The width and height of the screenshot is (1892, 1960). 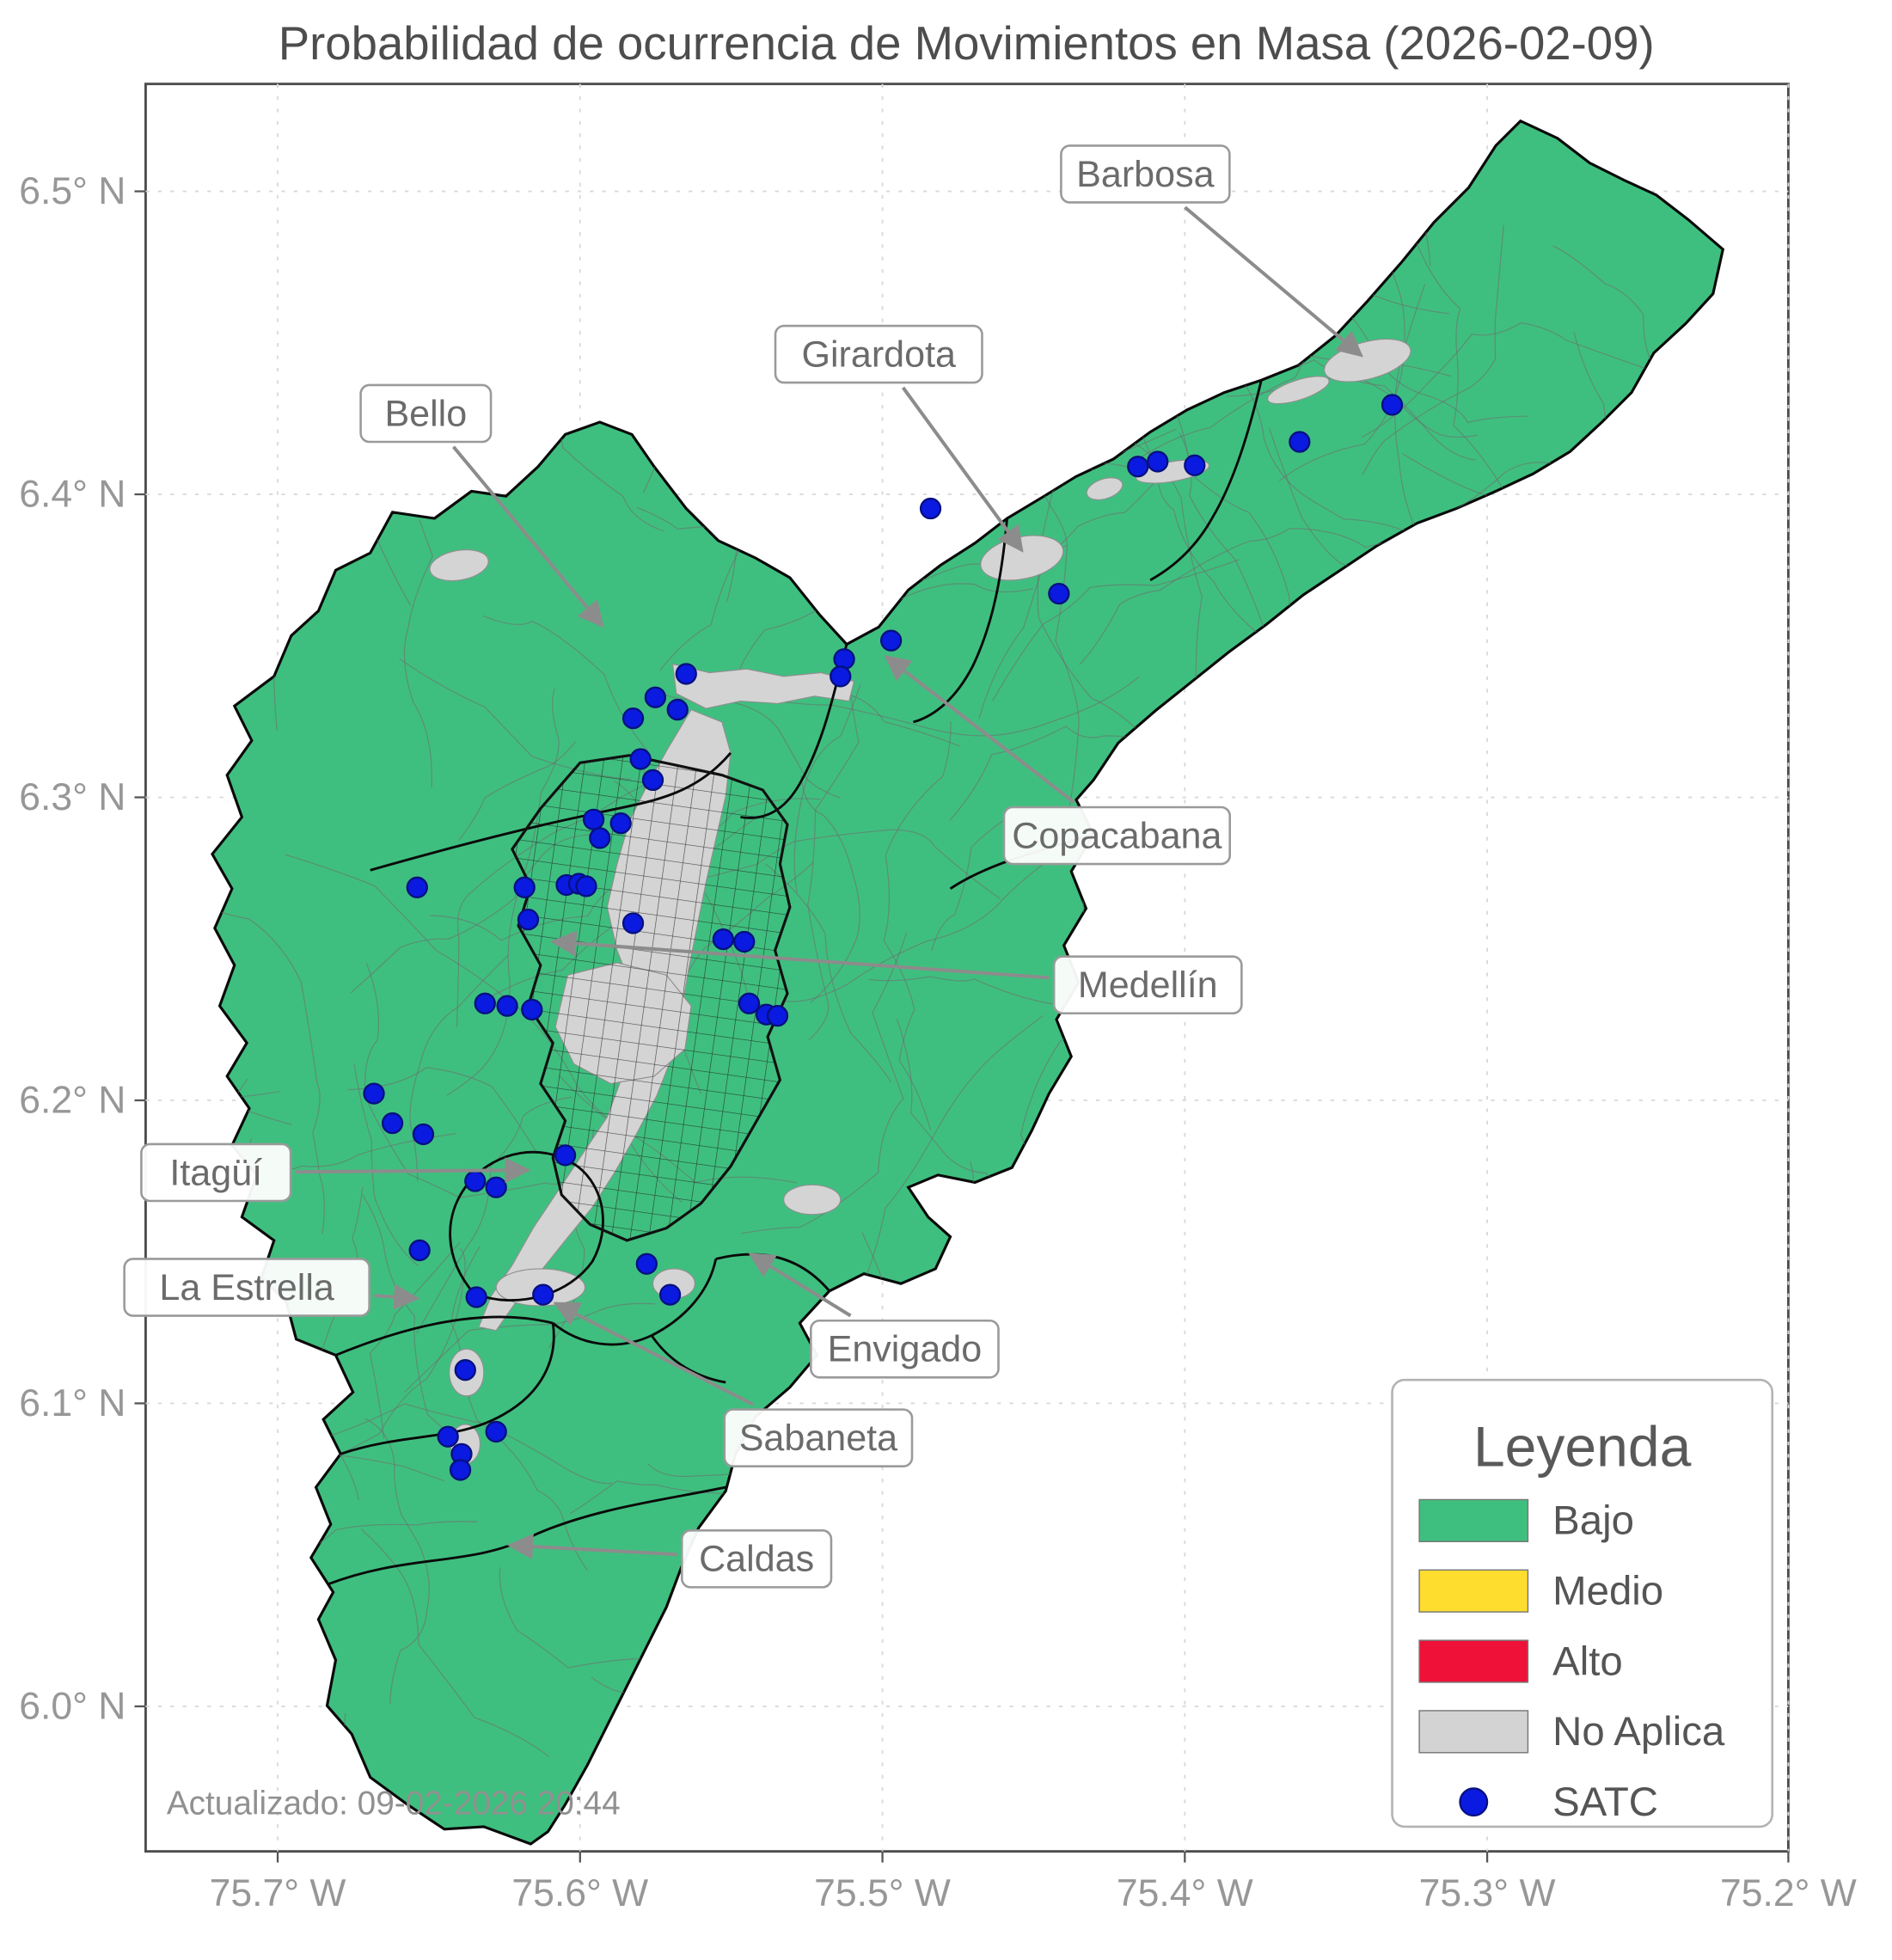 I want to click on annotation-label: Girardota, so click(x=878, y=354).